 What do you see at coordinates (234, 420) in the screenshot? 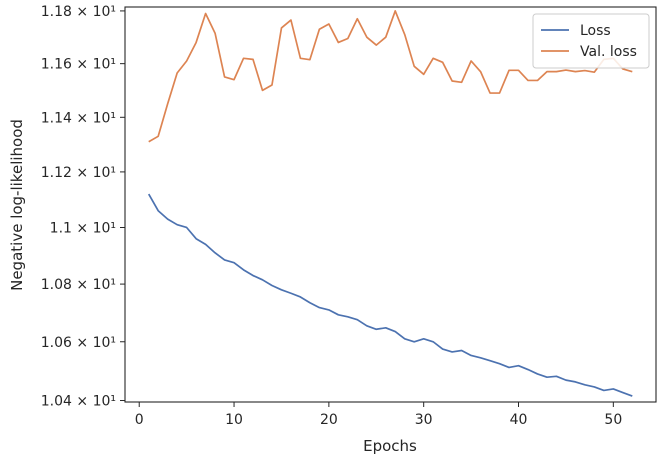
I see `x-tick-label: 10` at bounding box center [234, 420].